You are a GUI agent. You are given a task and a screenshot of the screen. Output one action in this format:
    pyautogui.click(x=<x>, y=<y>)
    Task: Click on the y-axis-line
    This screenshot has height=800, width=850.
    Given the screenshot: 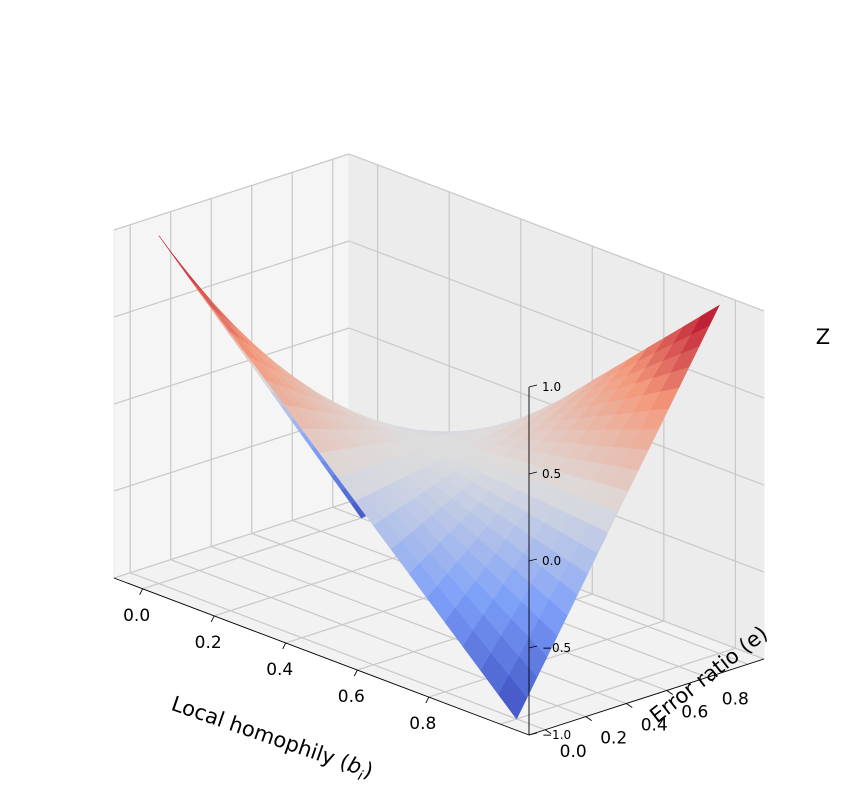 What is the action you would take?
    pyautogui.click(x=646, y=697)
    